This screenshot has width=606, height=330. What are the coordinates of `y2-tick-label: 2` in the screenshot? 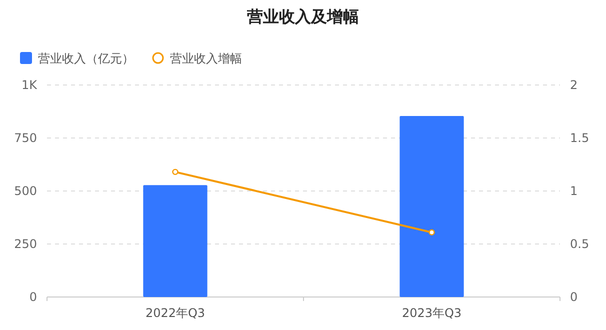 It's located at (574, 85).